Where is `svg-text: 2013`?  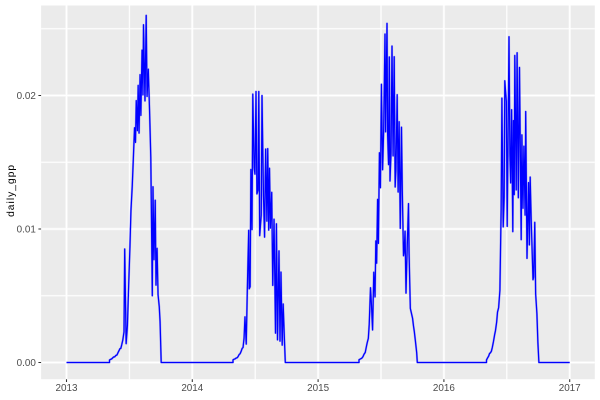 svg-text: 2013 is located at coordinates (67, 388).